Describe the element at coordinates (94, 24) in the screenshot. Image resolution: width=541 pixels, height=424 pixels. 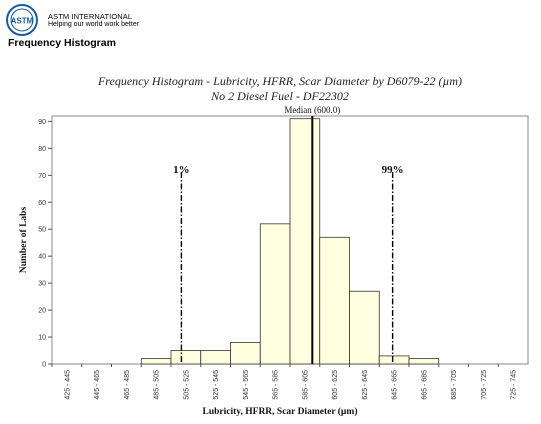
I see `brand-tagline: Helping our world work better` at that location.